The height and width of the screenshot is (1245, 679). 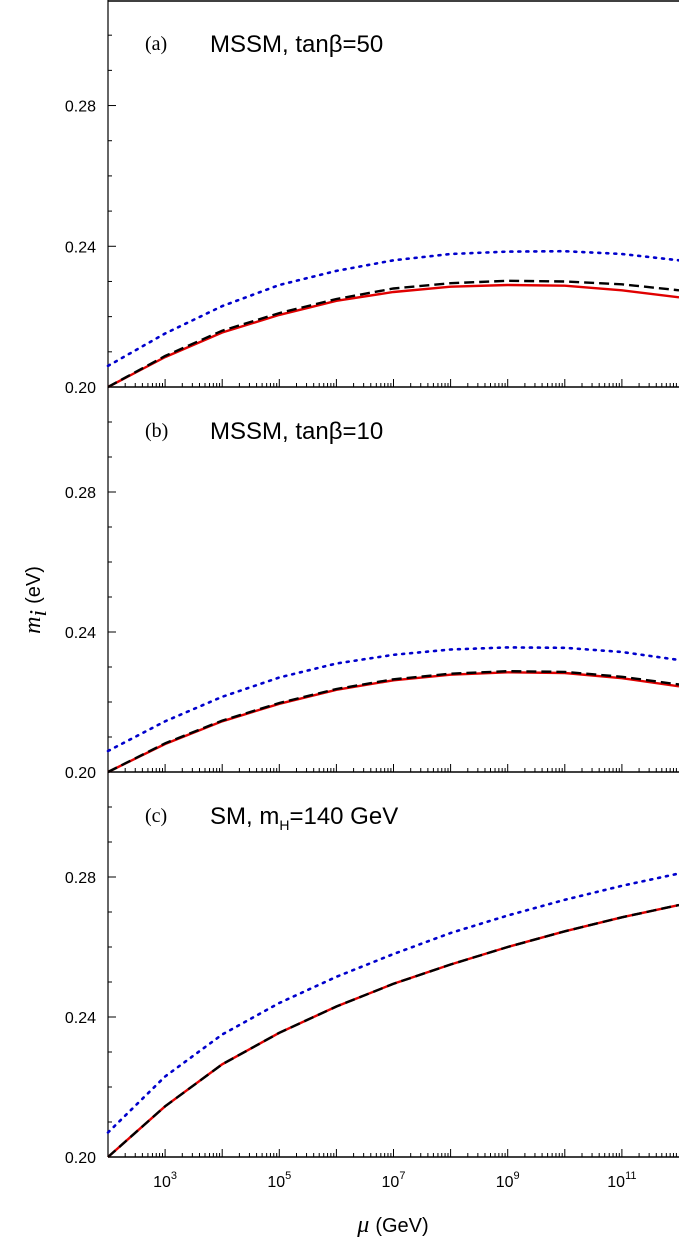 What do you see at coordinates (296, 44) in the screenshot?
I see `panel-title: MSSM, tanβ=50` at bounding box center [296, 44].